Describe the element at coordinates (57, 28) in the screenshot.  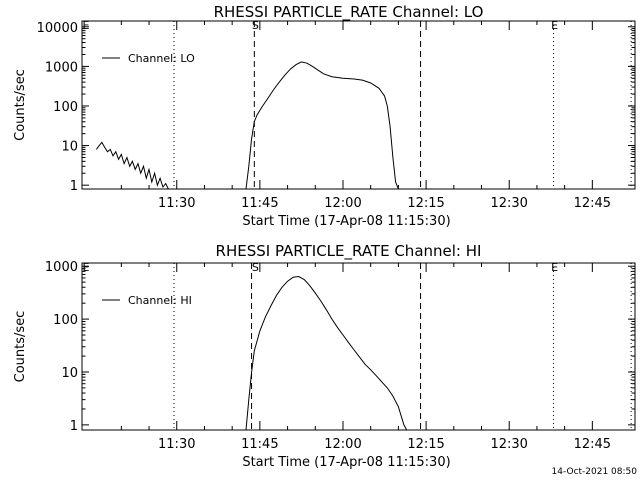
I see `y-tick-label: 10000` at that location.